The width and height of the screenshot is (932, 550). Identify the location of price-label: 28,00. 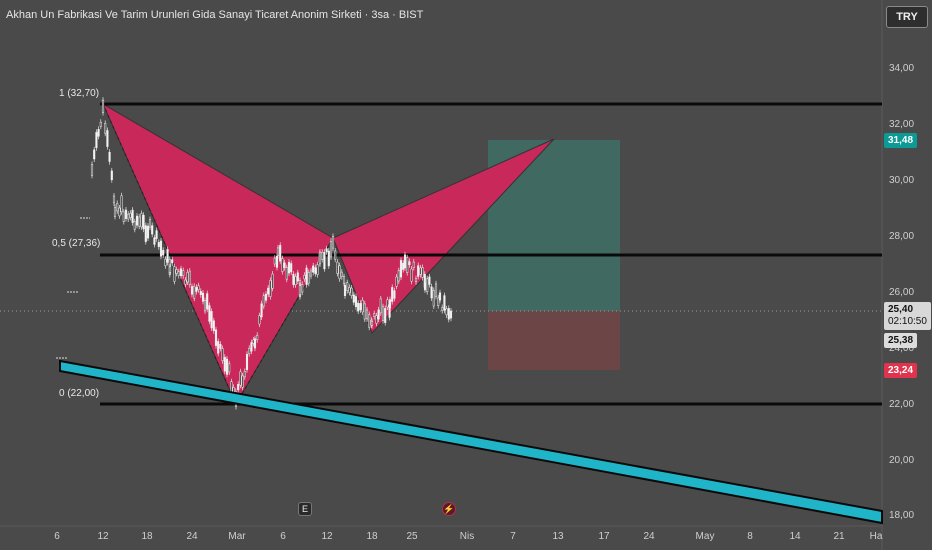
(902, 236).